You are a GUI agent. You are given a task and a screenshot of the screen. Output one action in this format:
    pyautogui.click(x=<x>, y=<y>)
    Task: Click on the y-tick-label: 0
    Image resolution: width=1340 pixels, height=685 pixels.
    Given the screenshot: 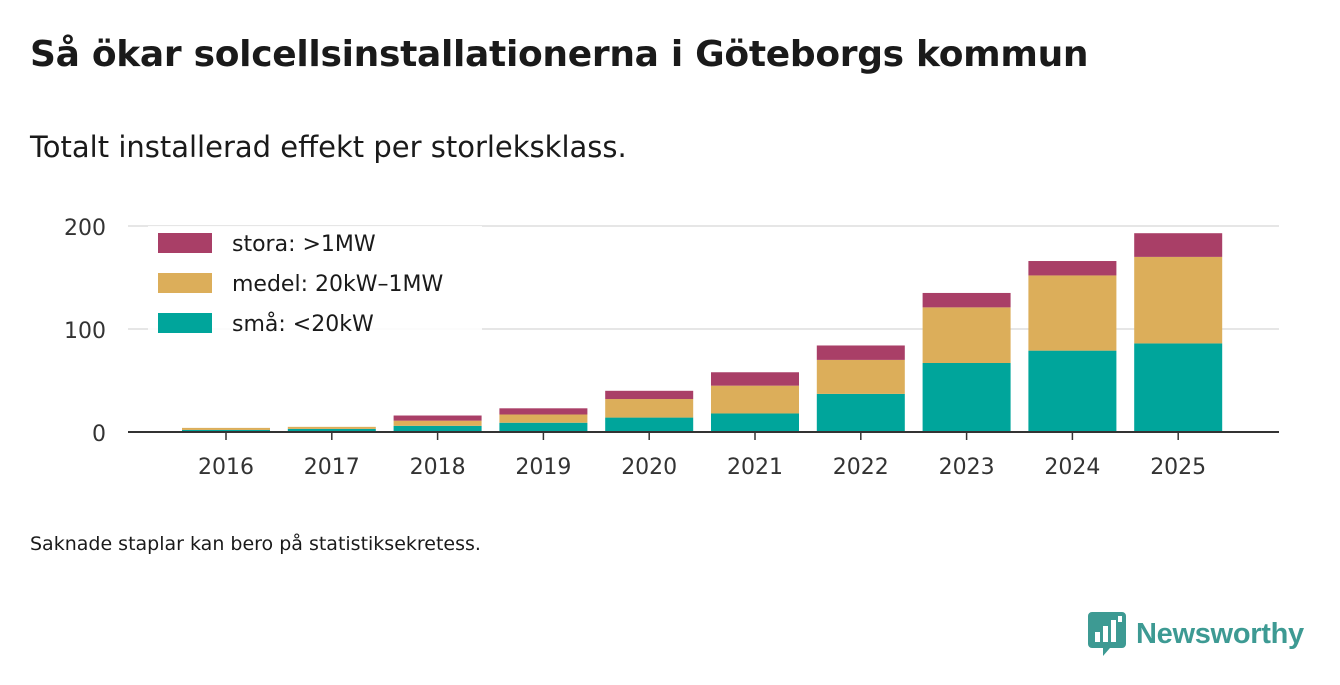 What is the action you would take?
    pyautogui.click(x=99, y=434)
    